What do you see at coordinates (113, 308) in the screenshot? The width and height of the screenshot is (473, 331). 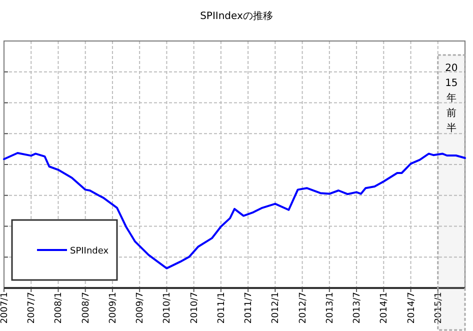 I see `x-tick-label: 2009/1` at bounding box center [113, 308].